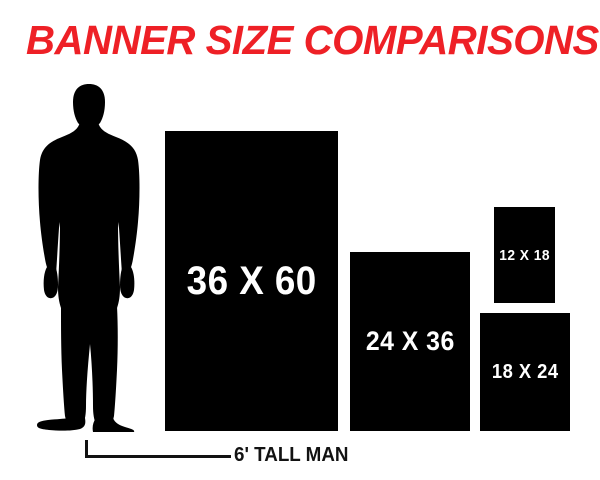 The height and width of the screenshot is (480, 600). Describe the element at coordinates (89, 257) in the screenshot. I see `man-silhouette` at that location.